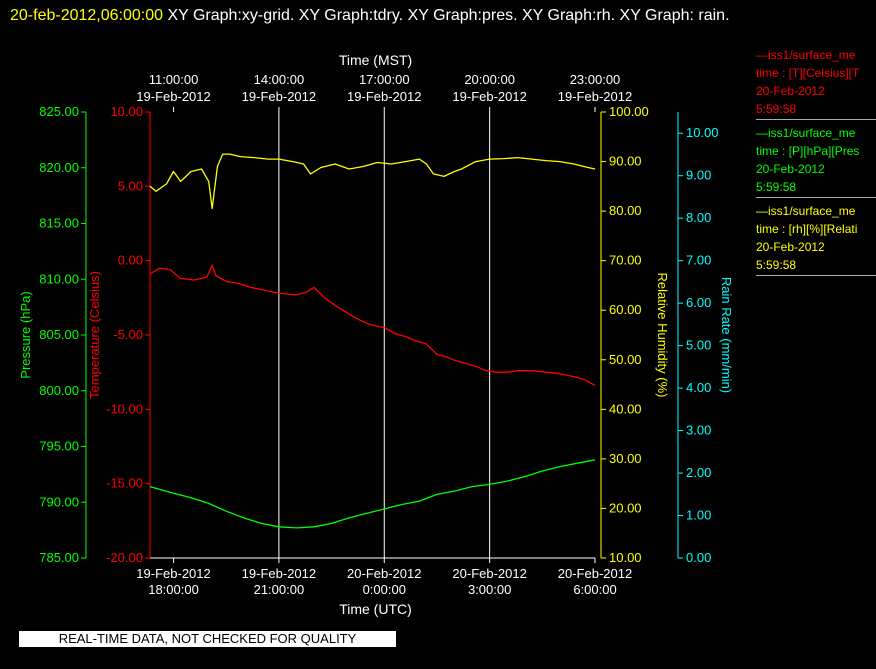  I want to click on humidity-tick-label: 90.00, so click(625, 161).